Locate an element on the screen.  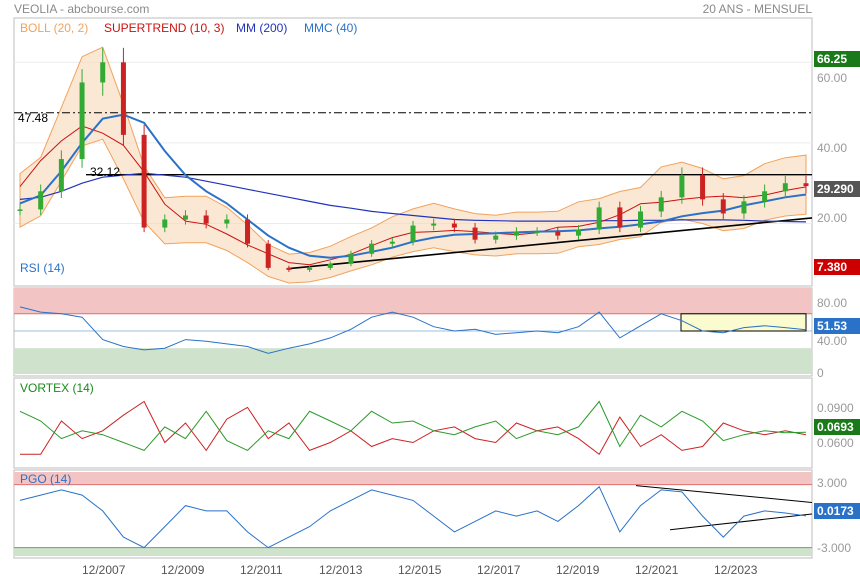
x-tick: 12/2017 is located at coordinates (499, 570).